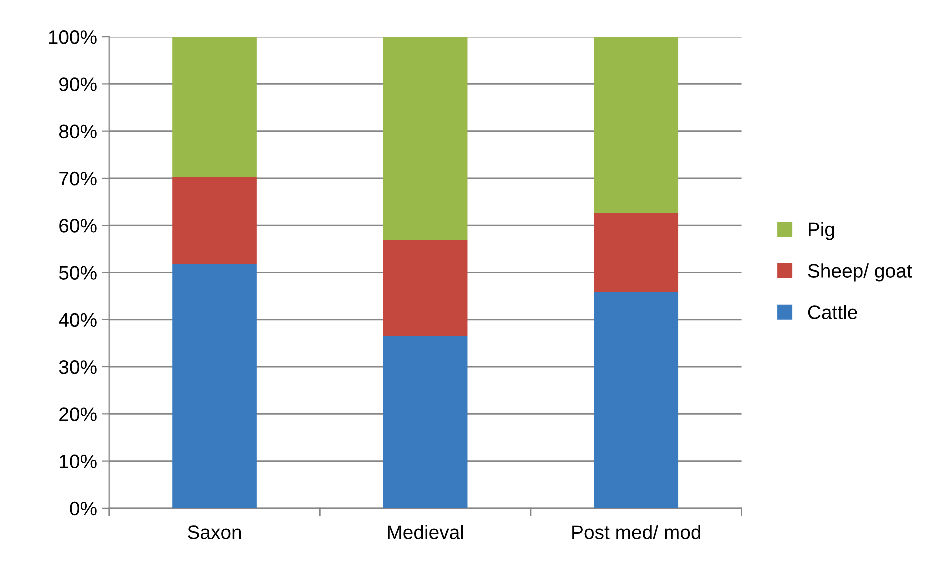 The height and width of the screenshot is (570, 951). I want to click on legend-label: Sheep/ goat, so click(860, 273).